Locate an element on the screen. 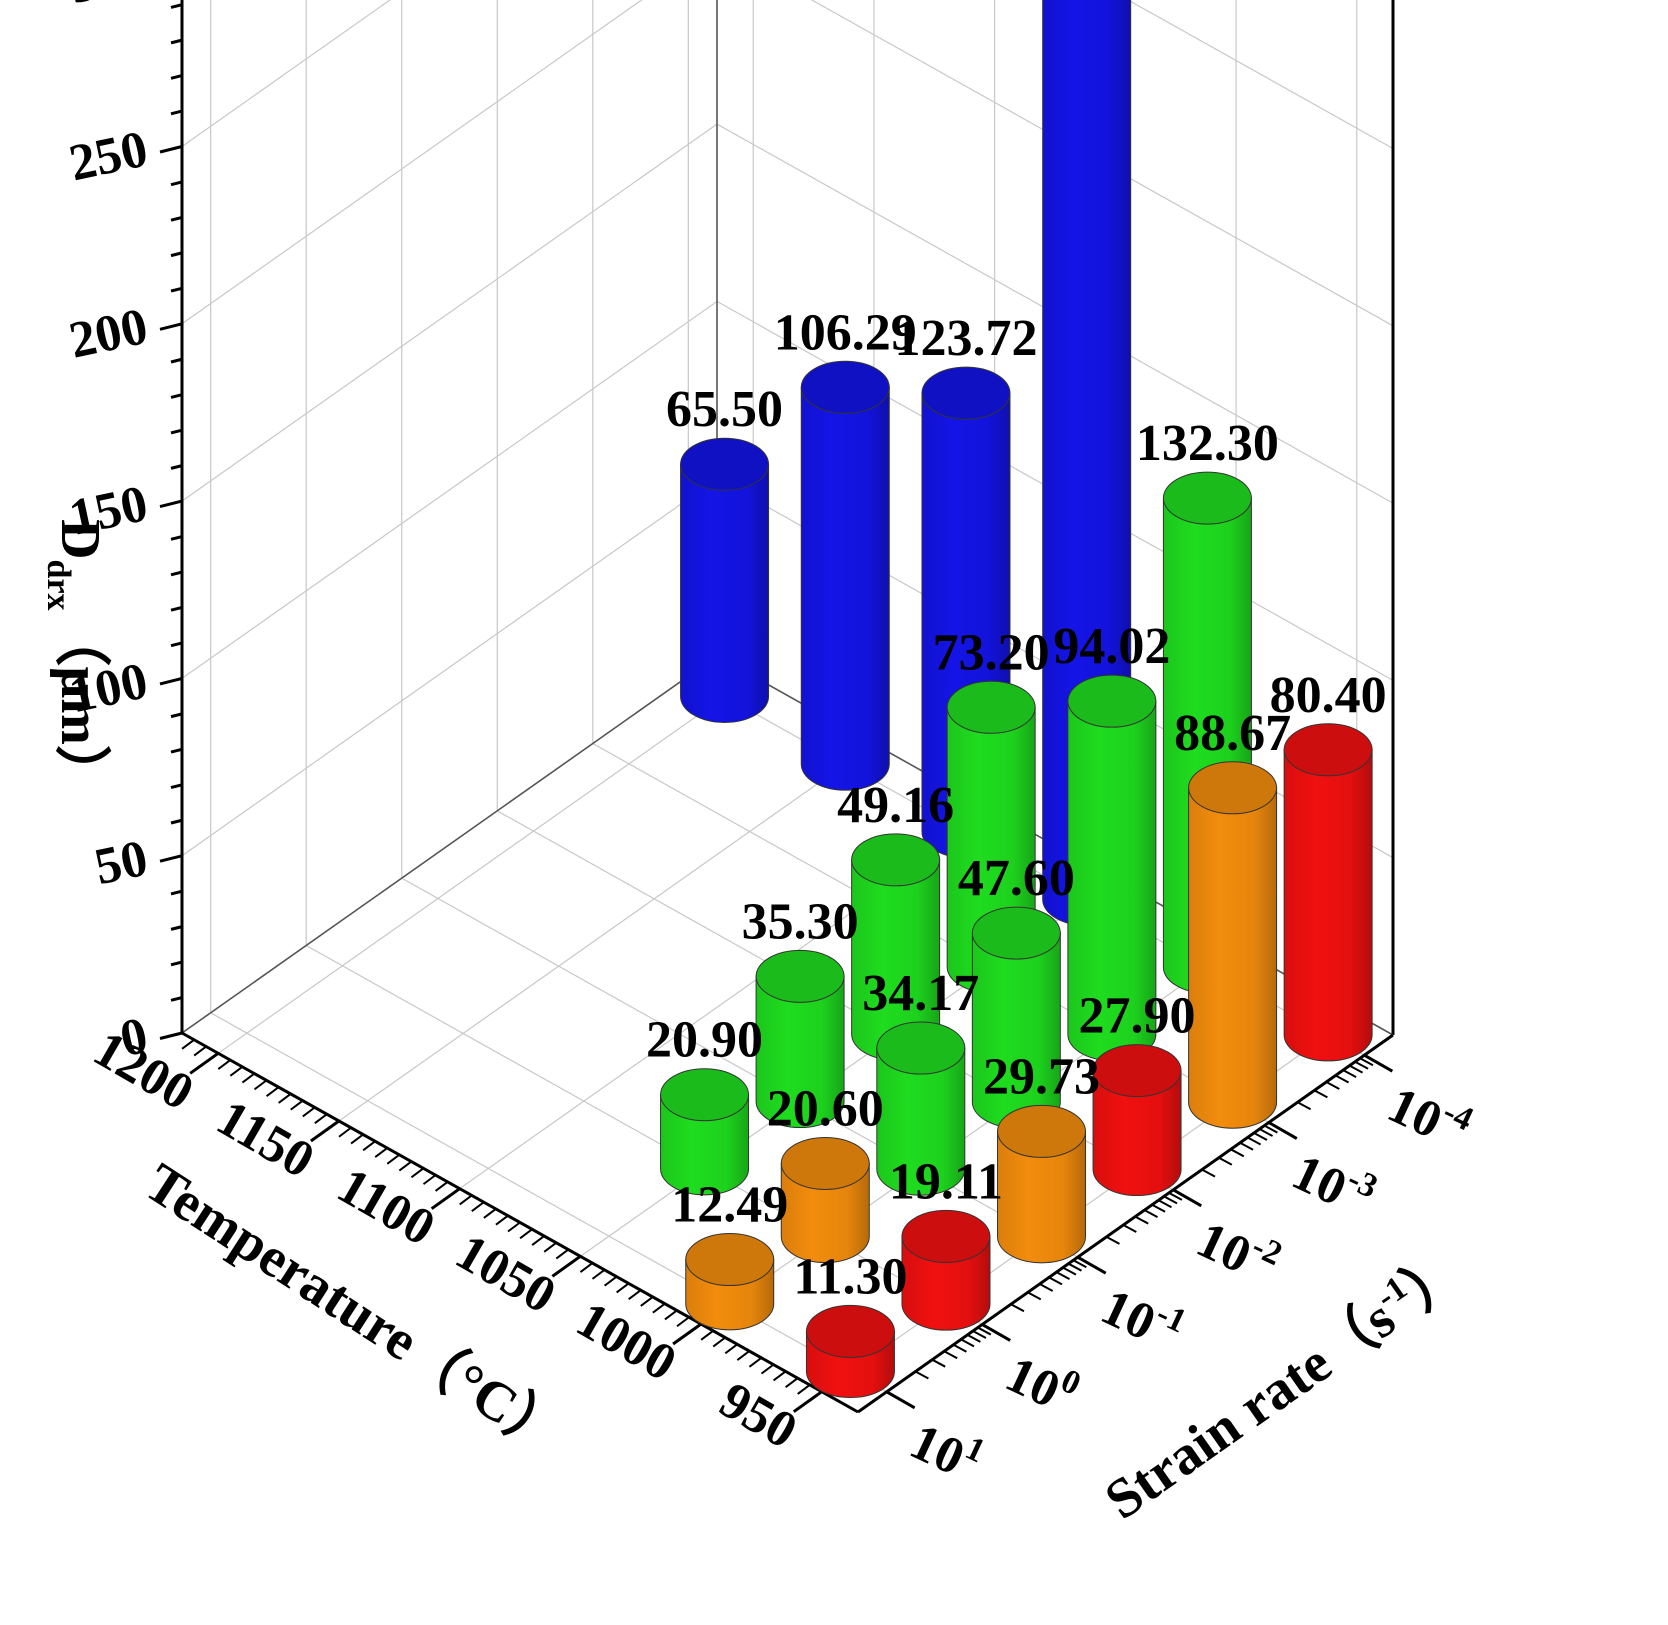  temperature-tick-label: 1150 is located at coordinates (265, 1139).